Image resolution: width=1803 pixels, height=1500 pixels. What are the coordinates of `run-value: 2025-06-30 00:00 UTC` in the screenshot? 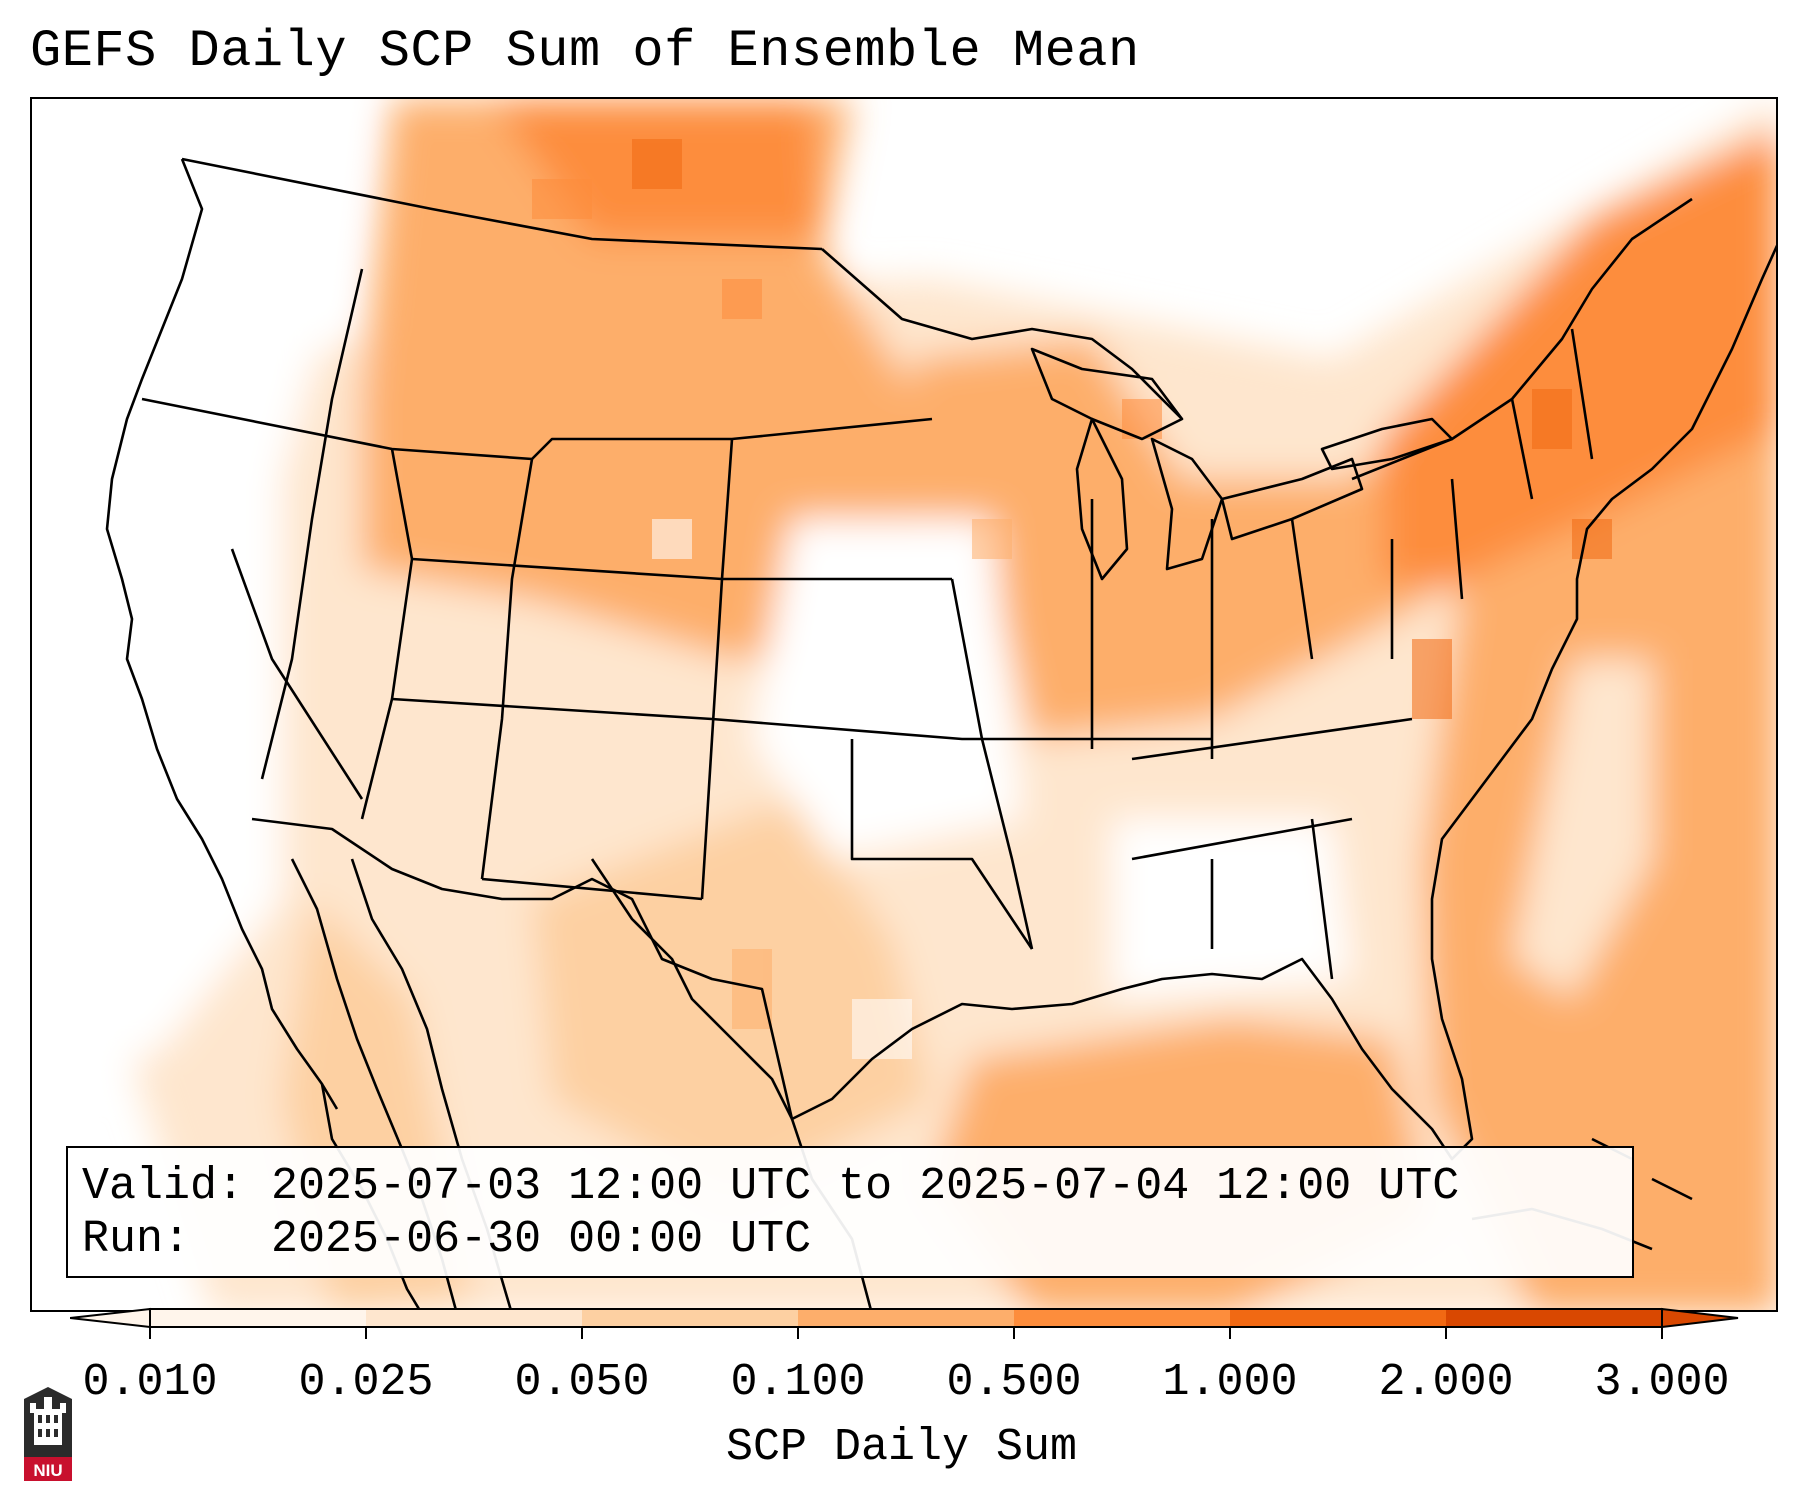 It's located at (541, 1239).